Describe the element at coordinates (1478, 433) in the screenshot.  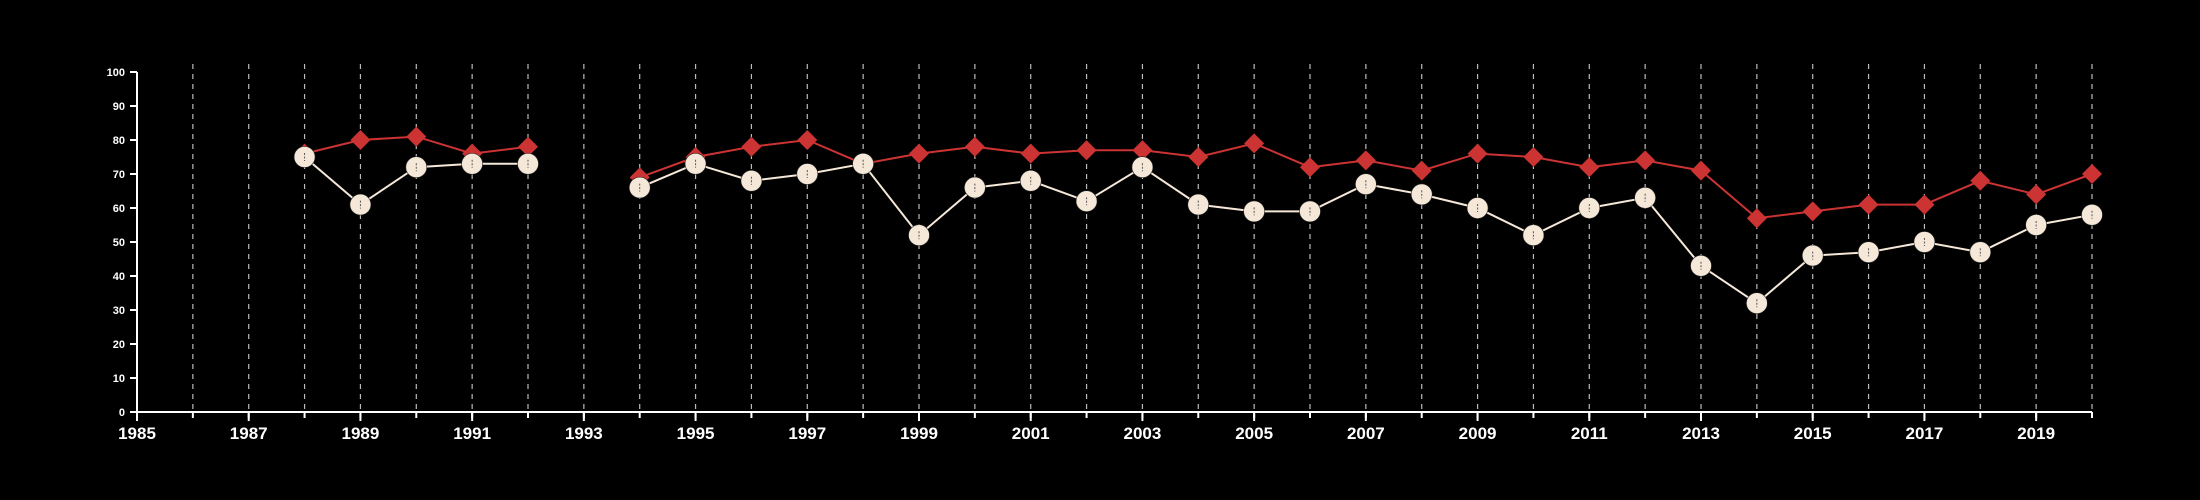
I see `x-tick-label: 2009` at that location.